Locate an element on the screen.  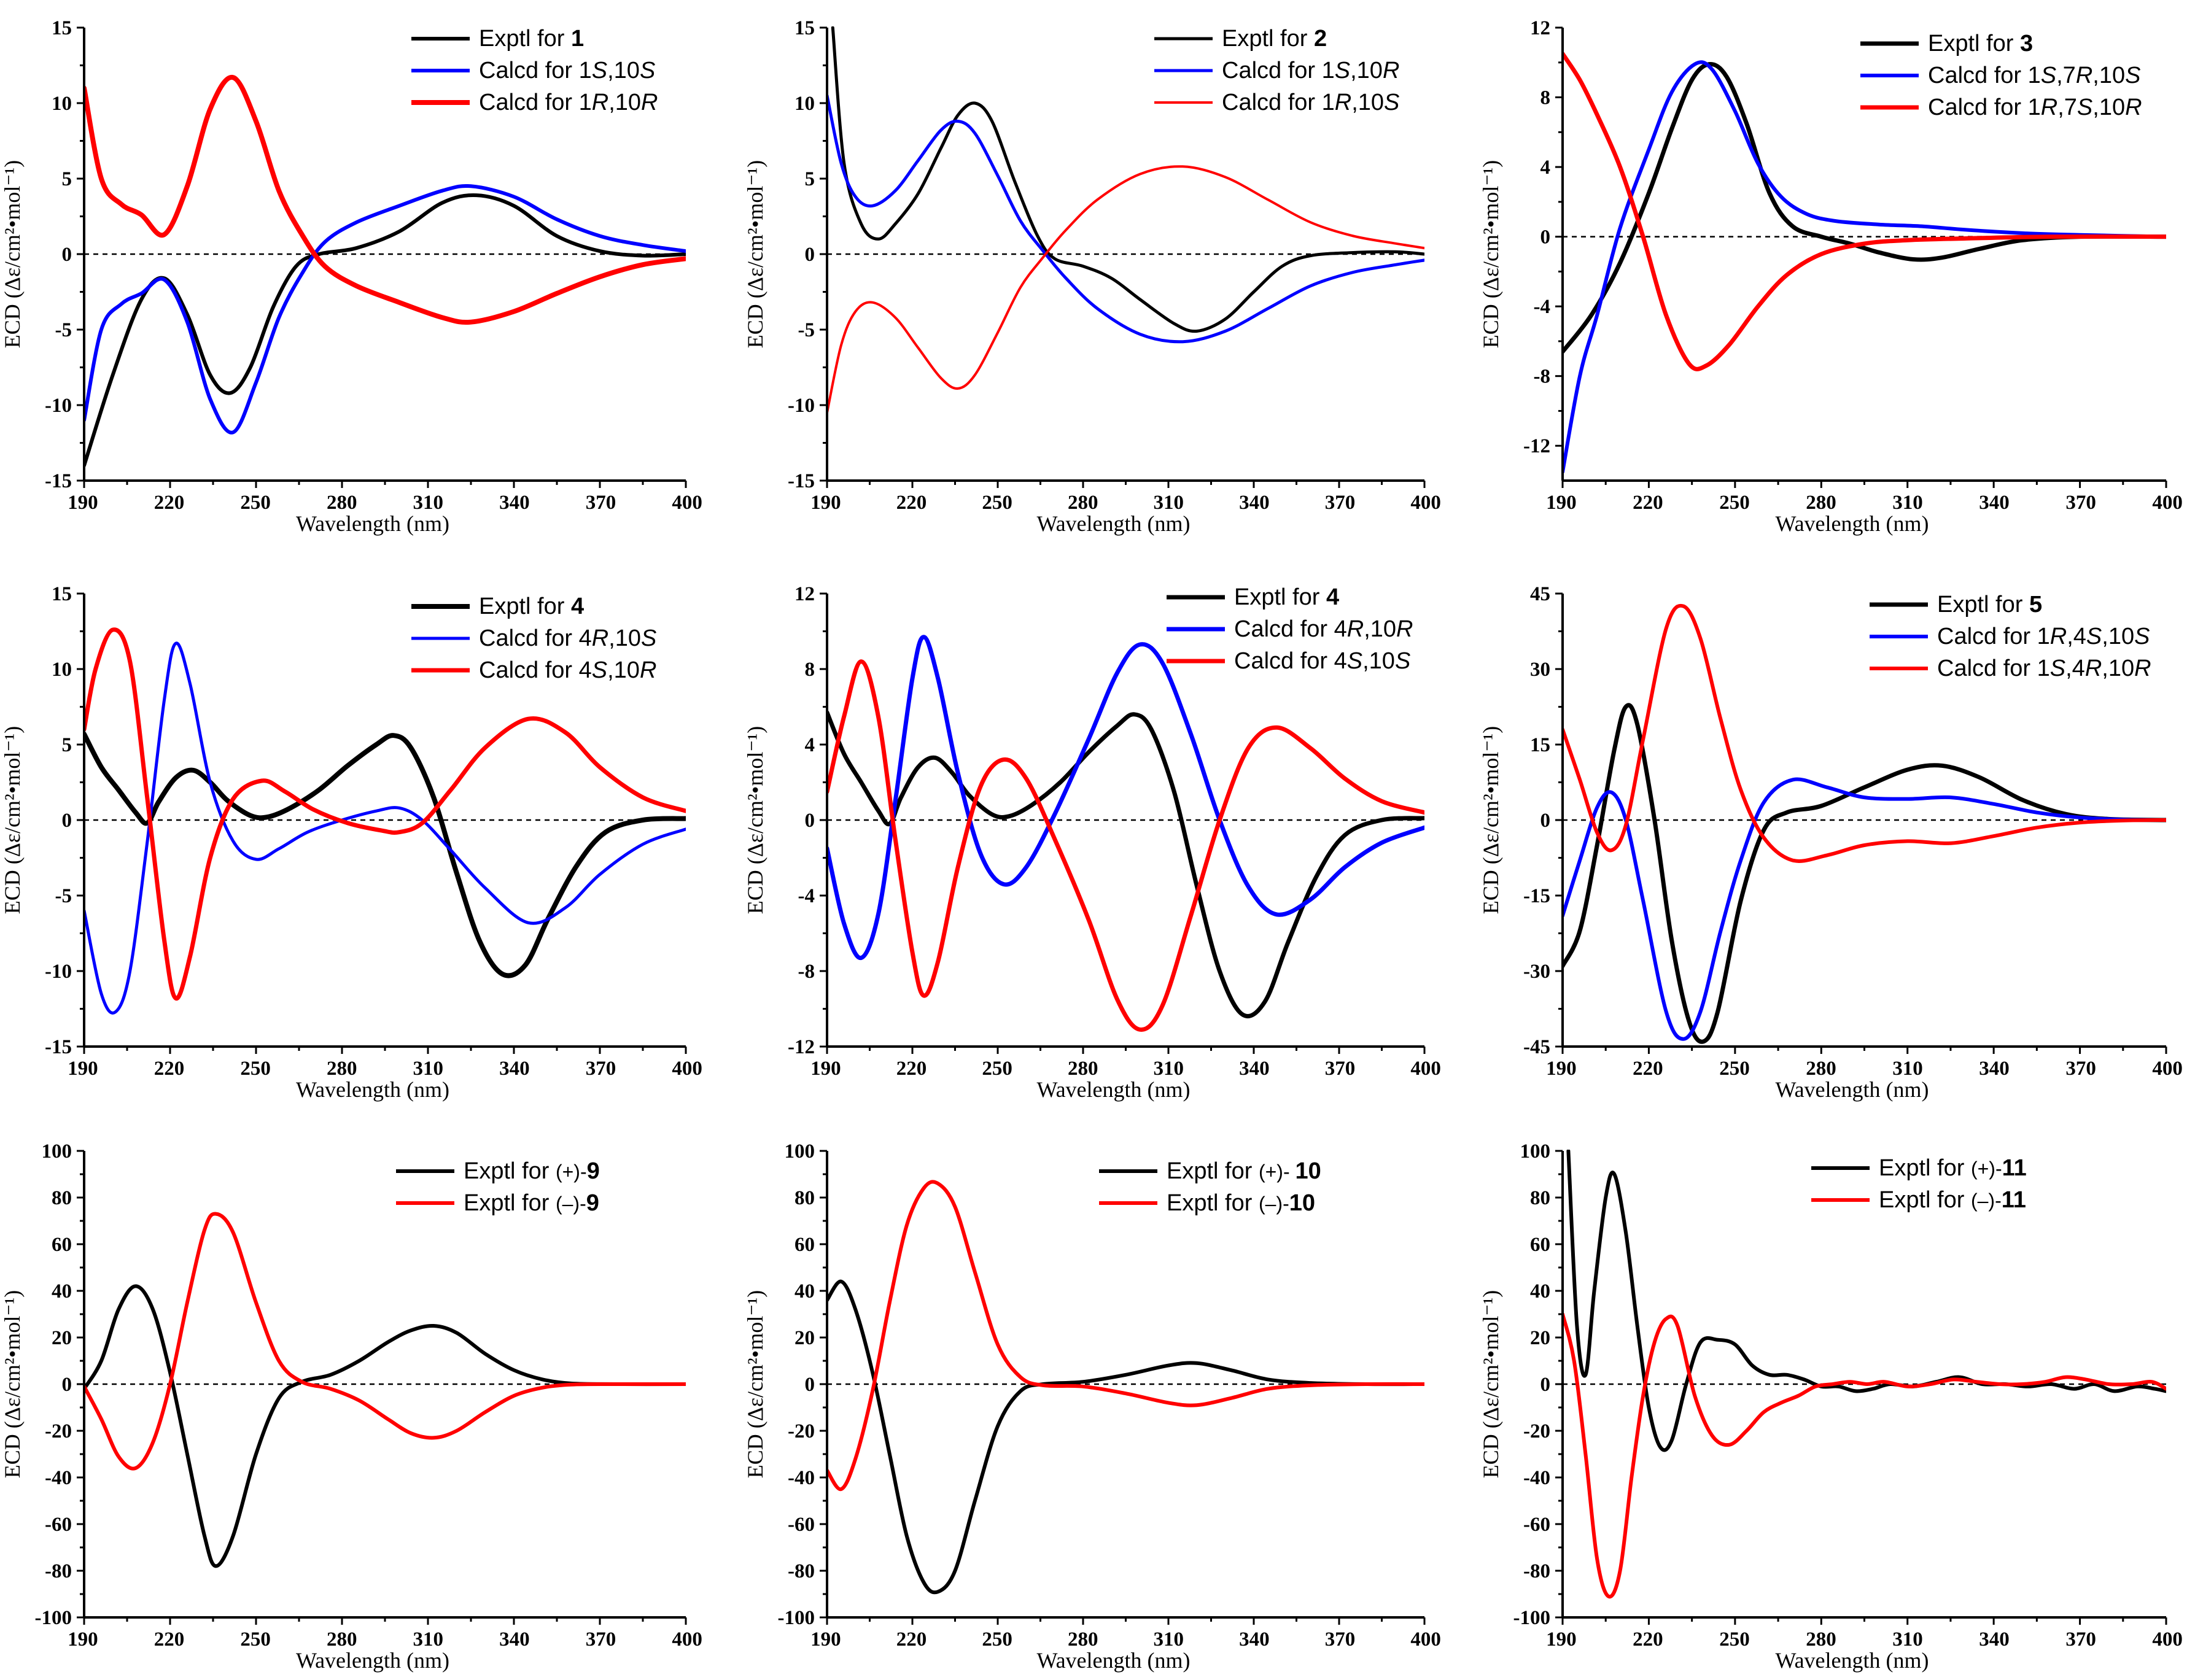
y-tick-label: 45 is located at coordinates (1540, 594).